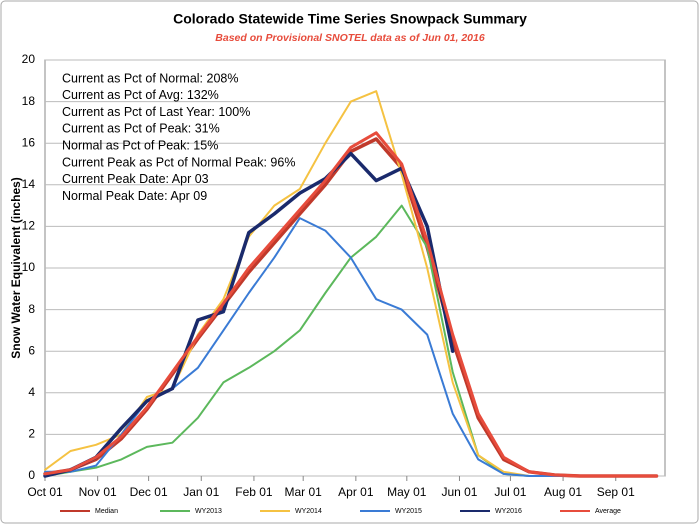  I want to click on legend-label: WY2014, so click(308, 511).